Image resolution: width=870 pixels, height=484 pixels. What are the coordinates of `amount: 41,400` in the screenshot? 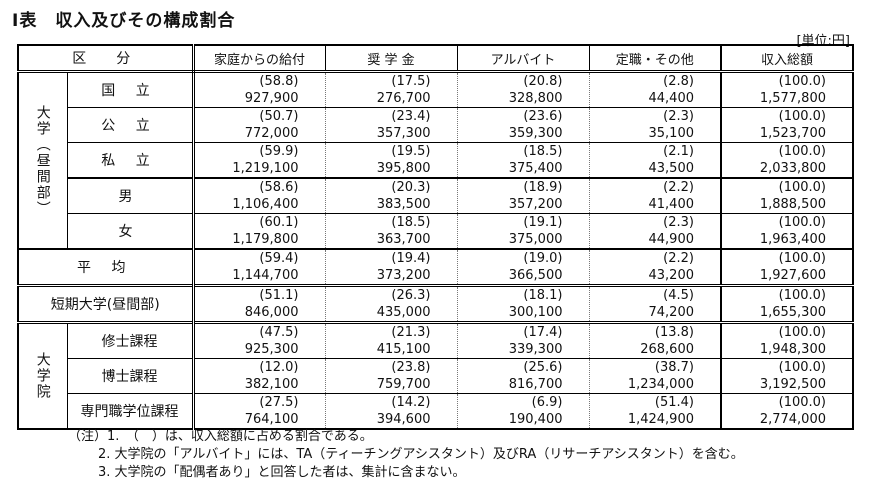 It's located at (671, 204).